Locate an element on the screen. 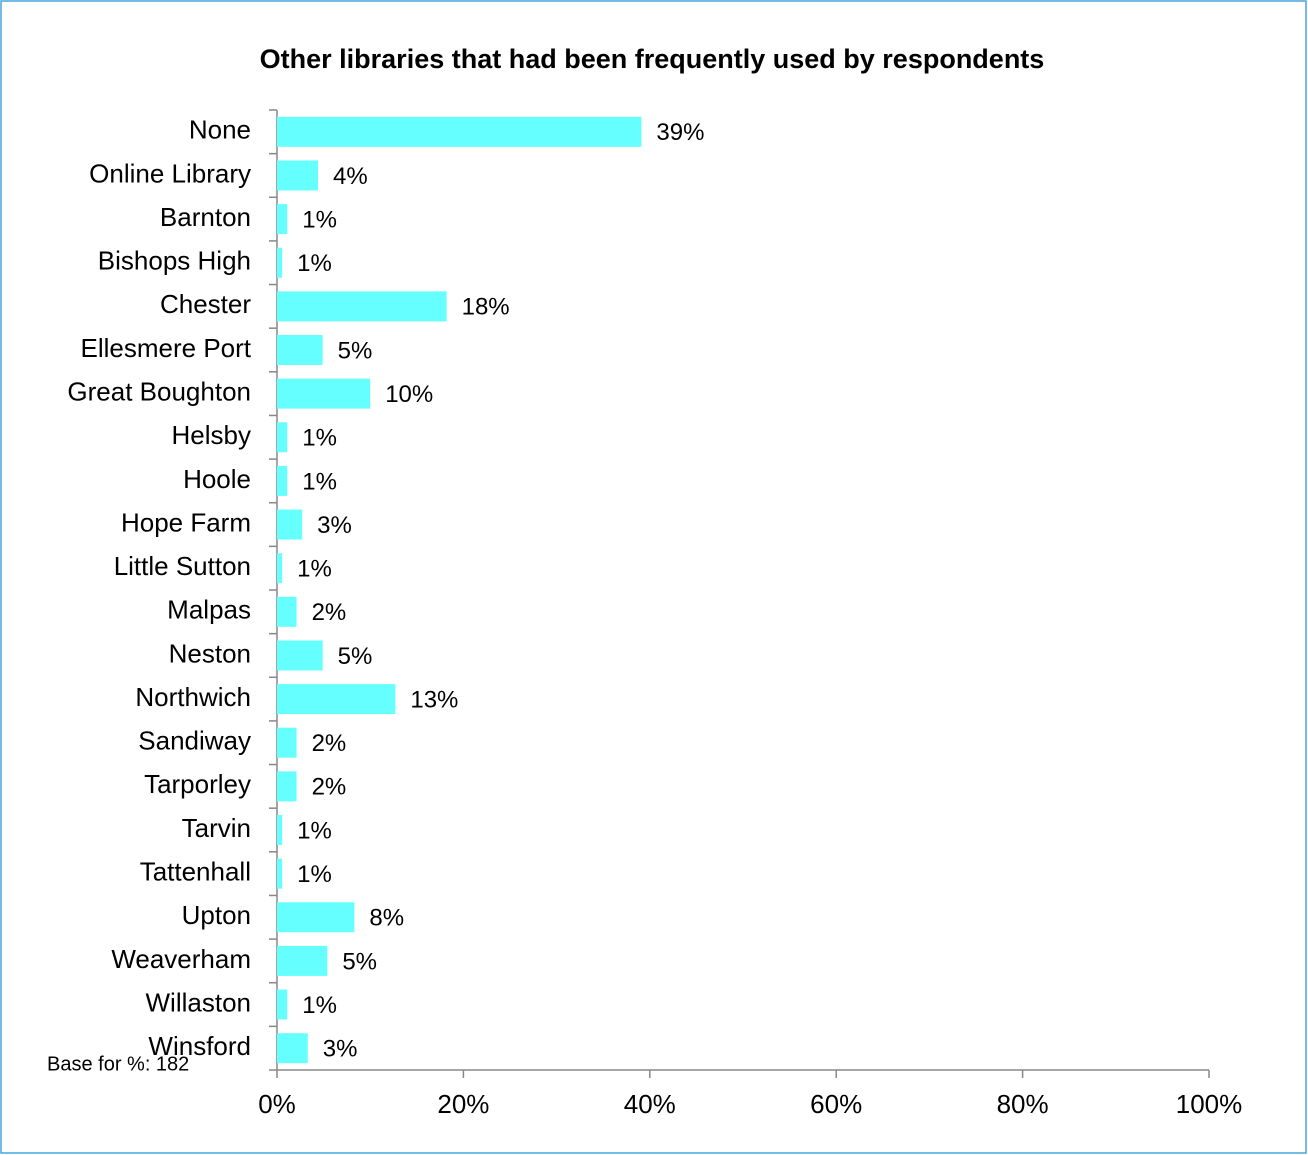 The height and width of the screenshot is (1155, 1308). y-tick-label: Helsby is located at coordinates (211, 435).